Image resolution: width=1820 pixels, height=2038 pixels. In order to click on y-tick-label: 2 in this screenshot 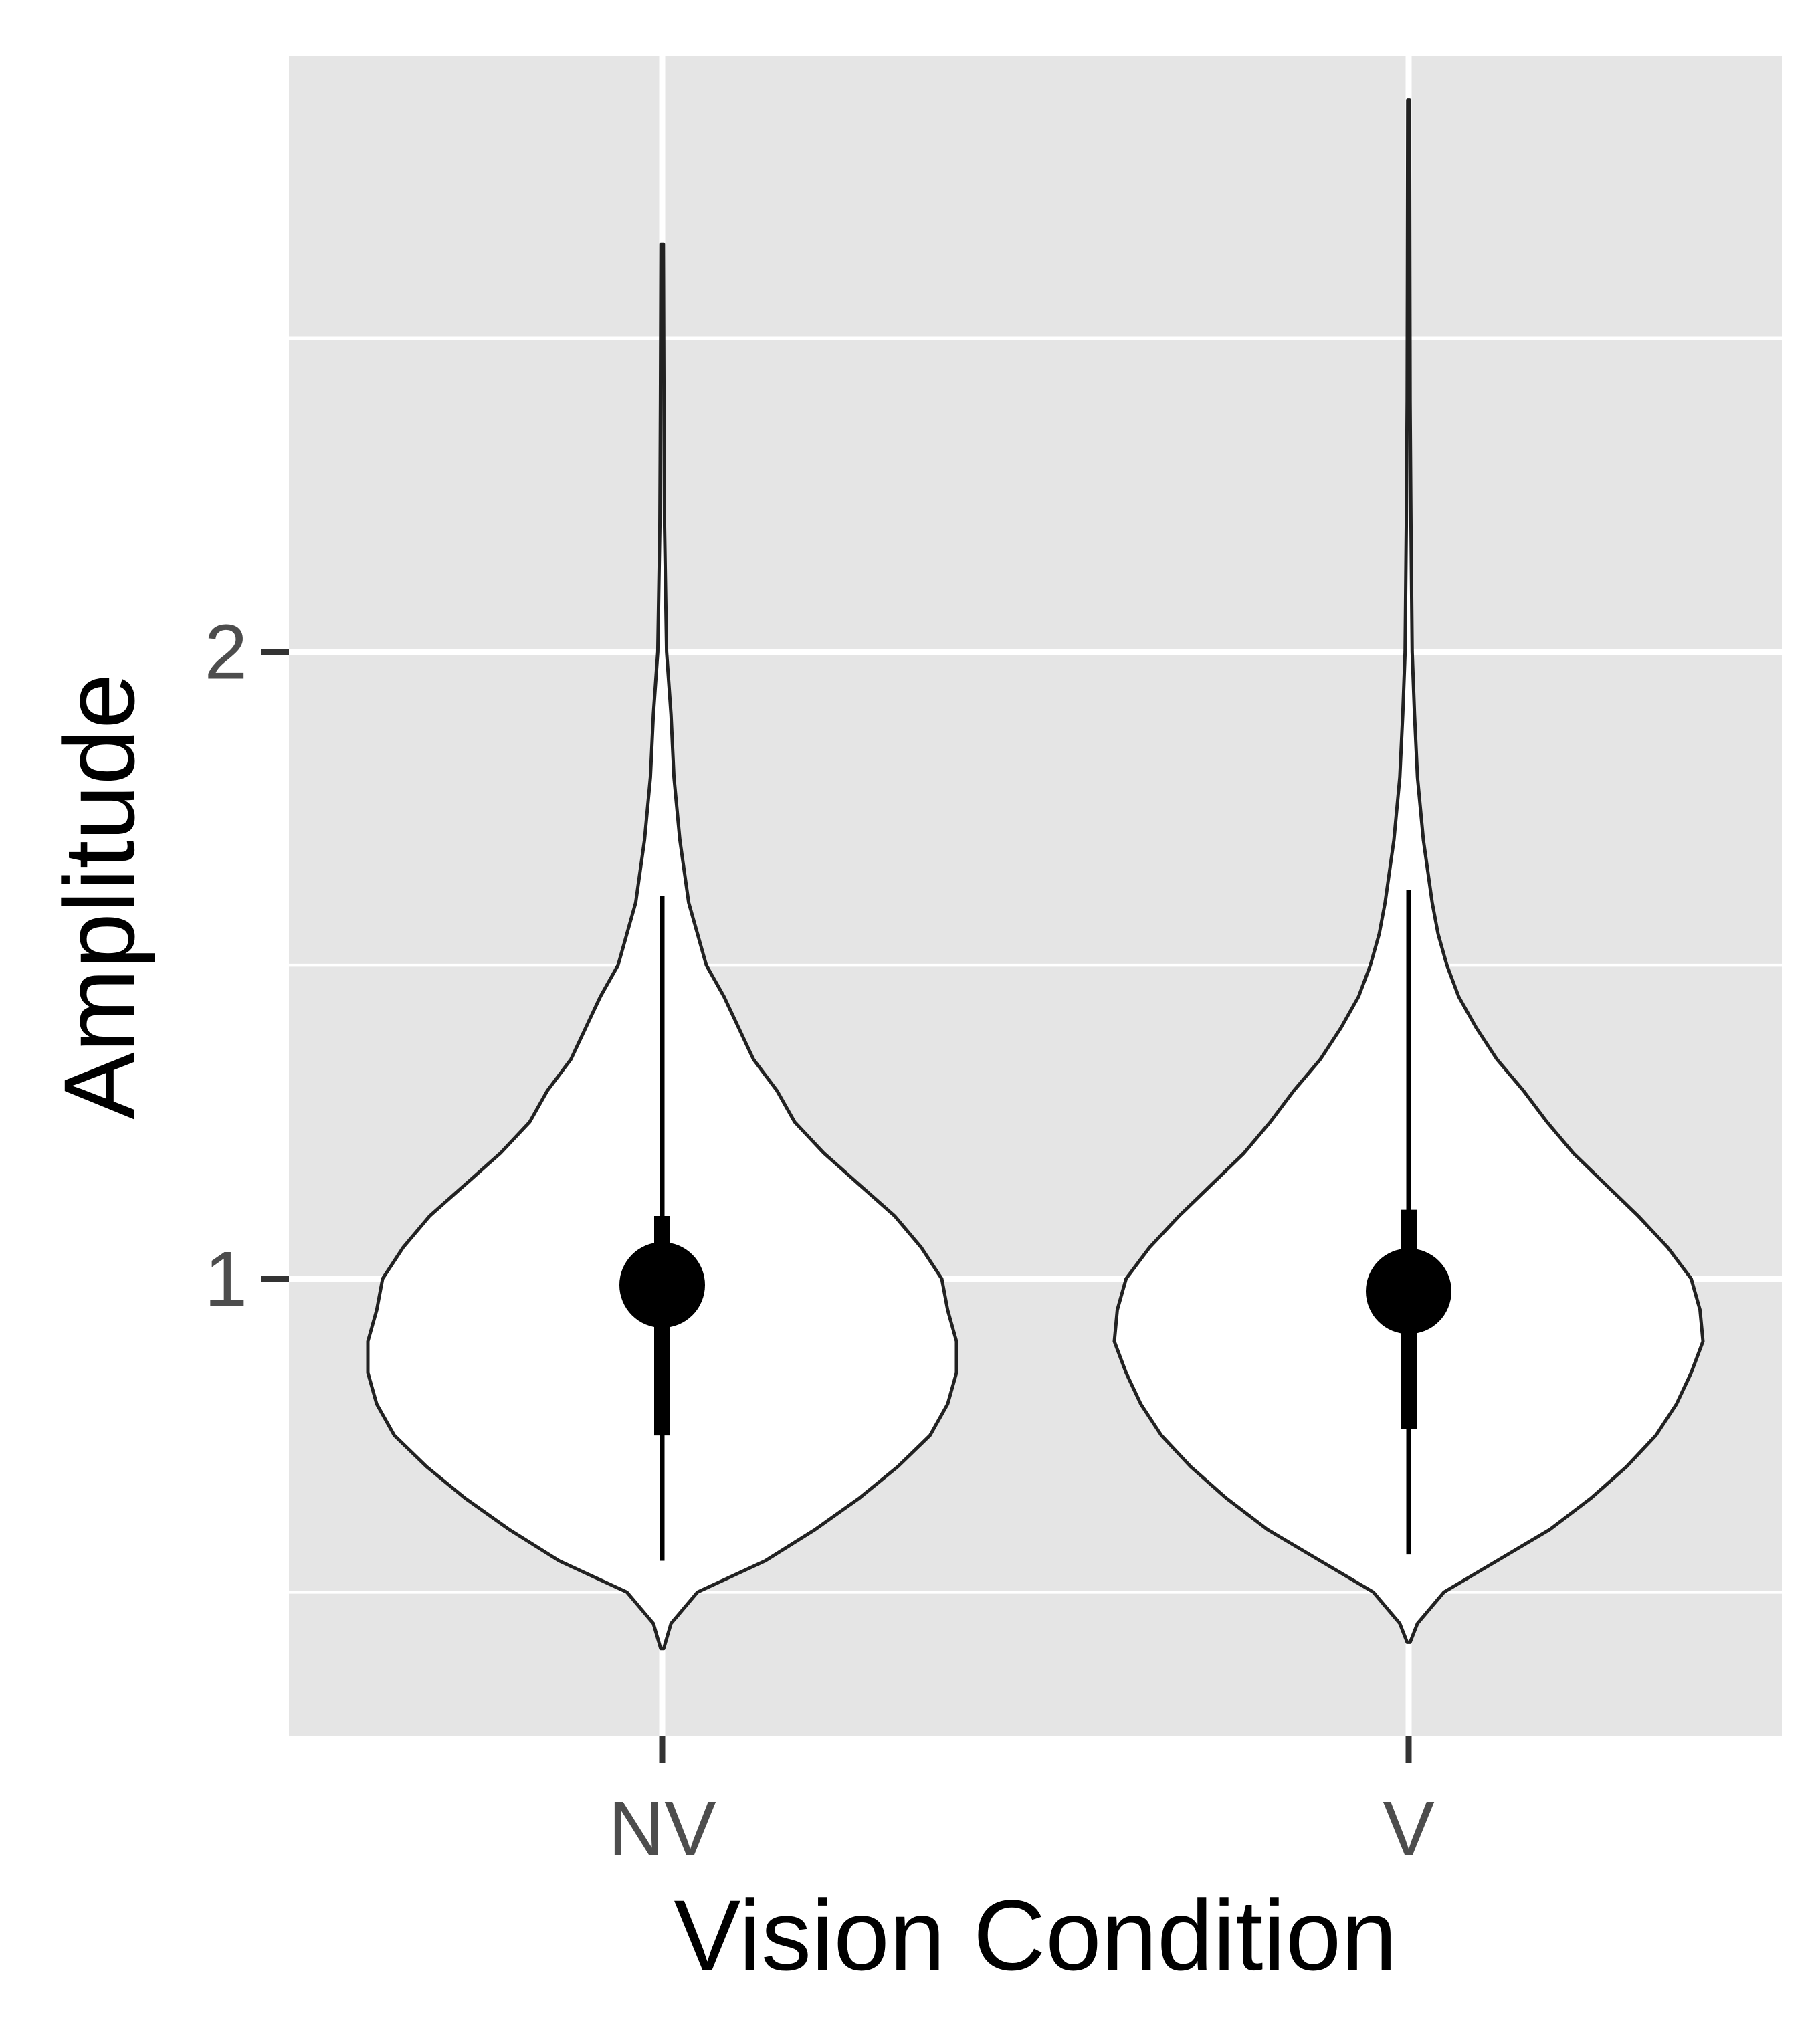, I will do `click(226, 652)`.